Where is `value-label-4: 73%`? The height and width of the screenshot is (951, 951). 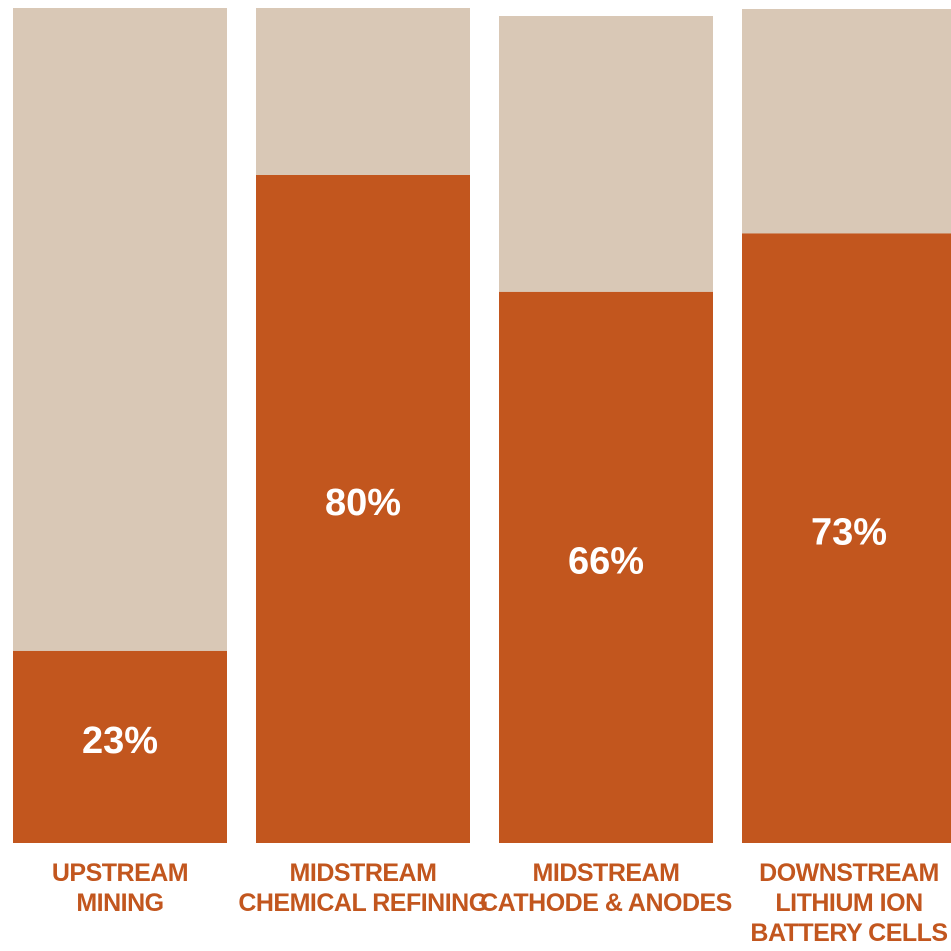 value-label-4: 73% is located at coordinates (849, 532).